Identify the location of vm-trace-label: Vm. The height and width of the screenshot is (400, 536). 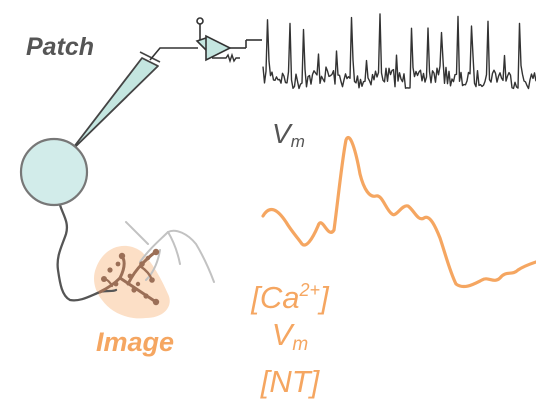
(288, 135).